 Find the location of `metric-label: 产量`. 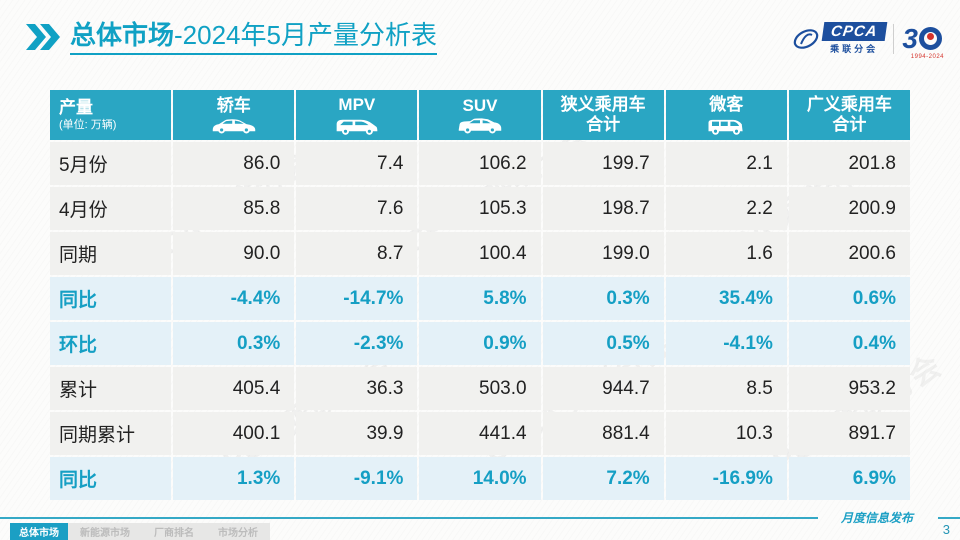

metric-label: 产量 is located at coordinates (76, 107).